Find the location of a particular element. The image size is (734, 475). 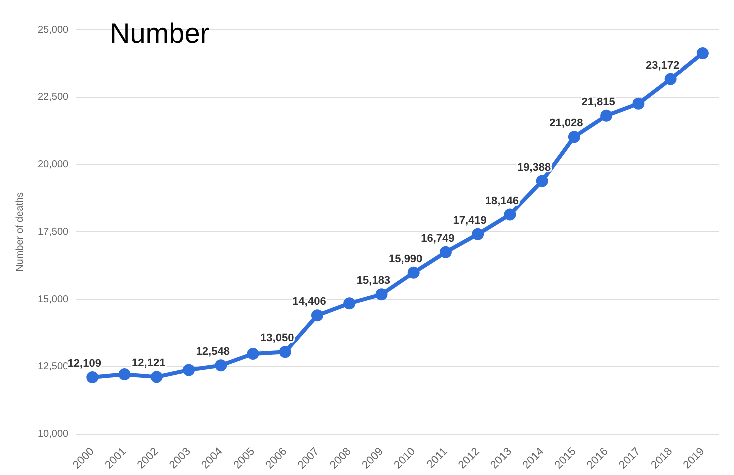

y-tick-label: 12,500 is located at coordinates (54, 367).